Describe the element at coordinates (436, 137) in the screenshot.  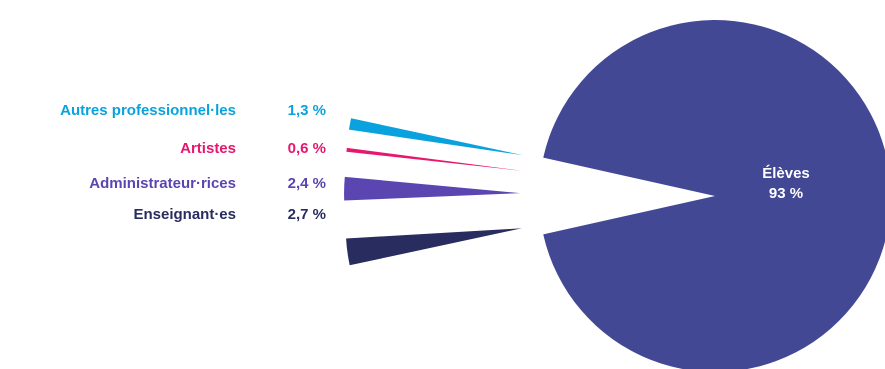
I see `pie-slice-autres-professionnel-les` at that location.